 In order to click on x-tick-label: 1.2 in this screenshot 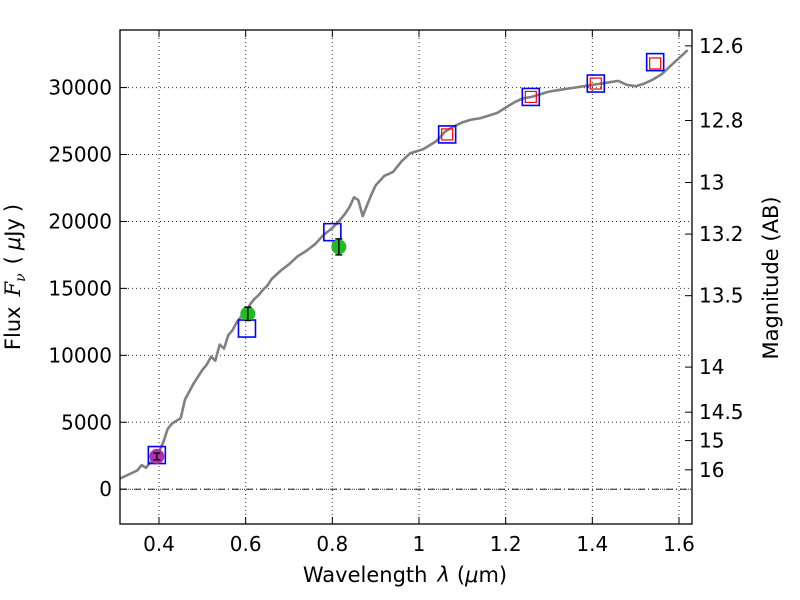, I will do `click(506, 544)`.